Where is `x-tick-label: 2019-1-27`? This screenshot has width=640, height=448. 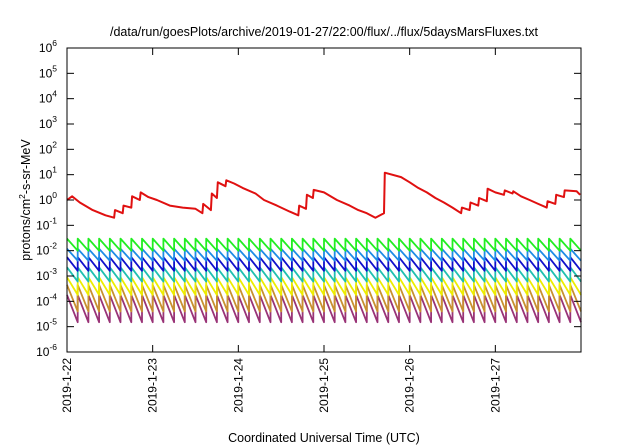 x-tick-label: 2019-1-27 is located at coordinates (495, 385).